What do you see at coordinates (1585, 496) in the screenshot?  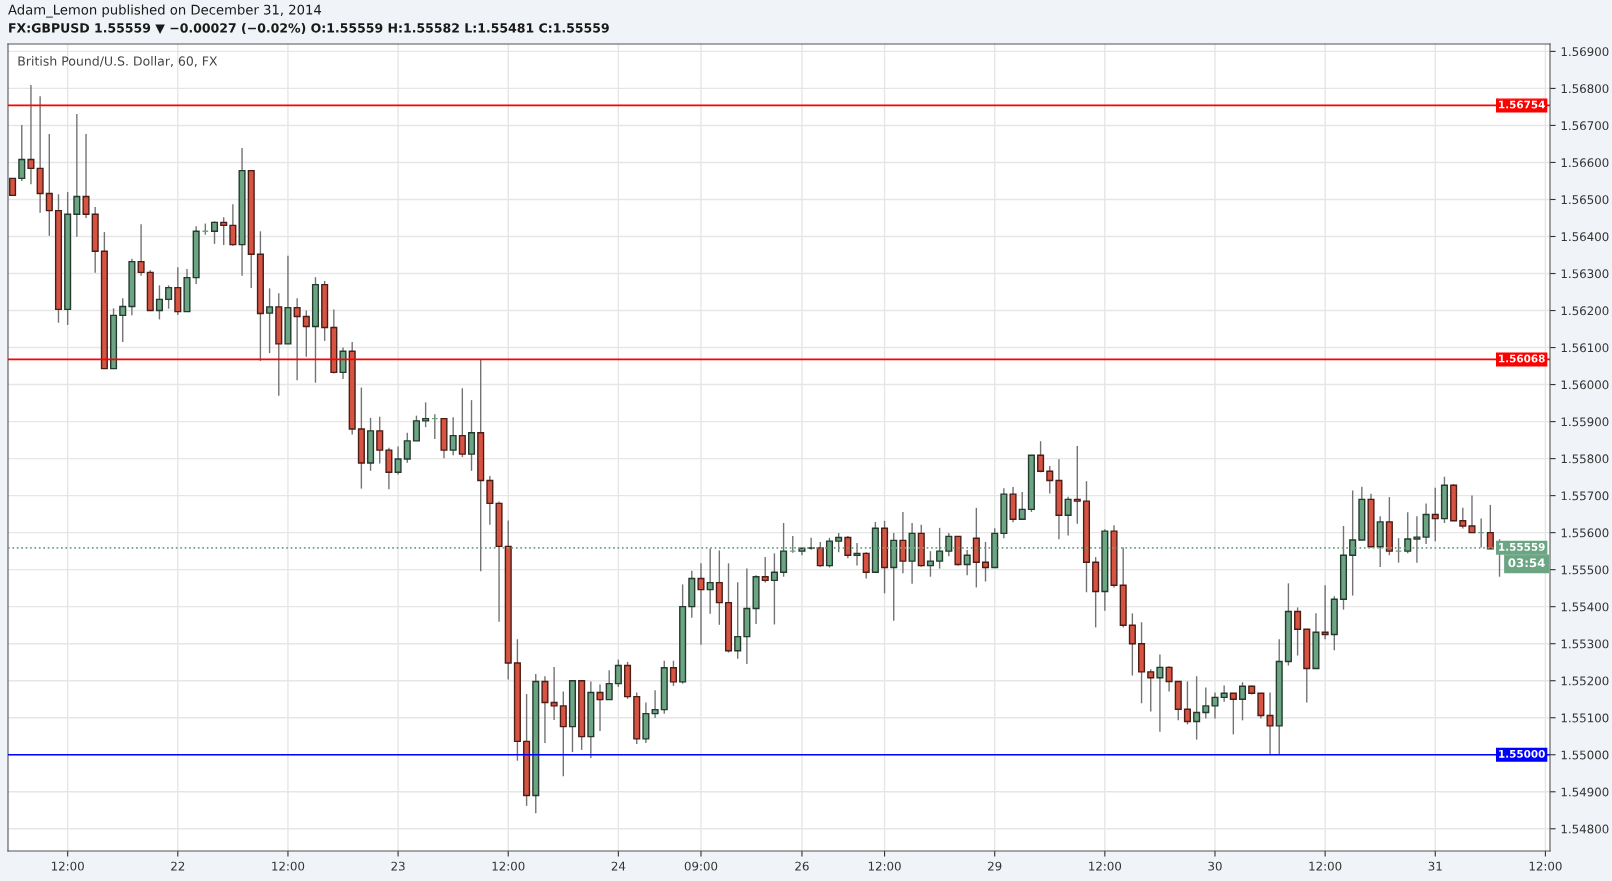 I see `y-tick-label: 1.55700` at bounding box center [1585, 496].